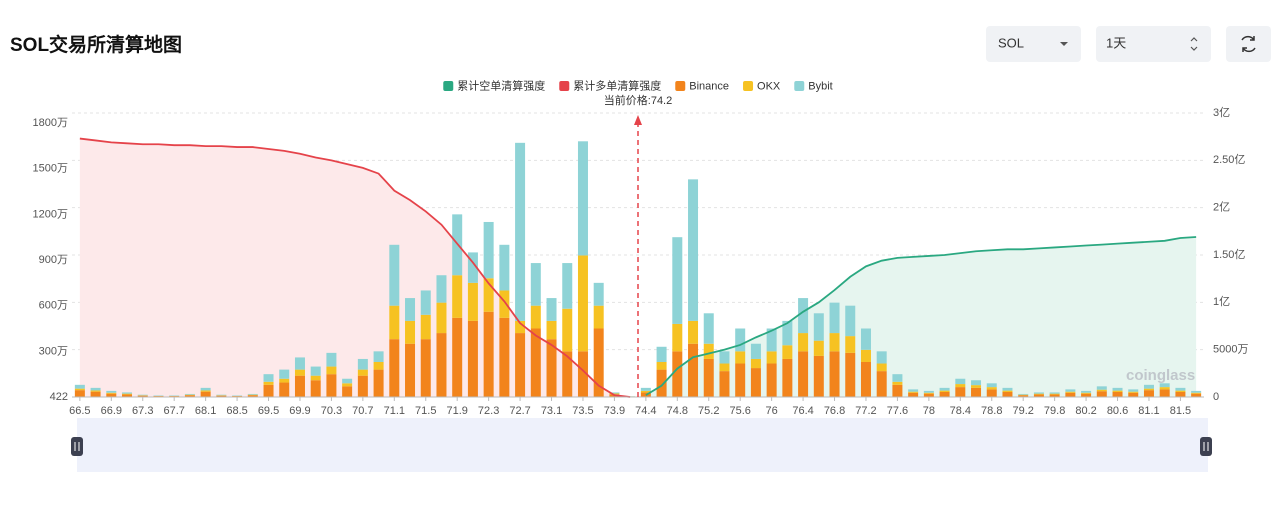  Describe the element at coordinates (1116, 42) in the screenshot. I see `select-value: 1天` at that location.